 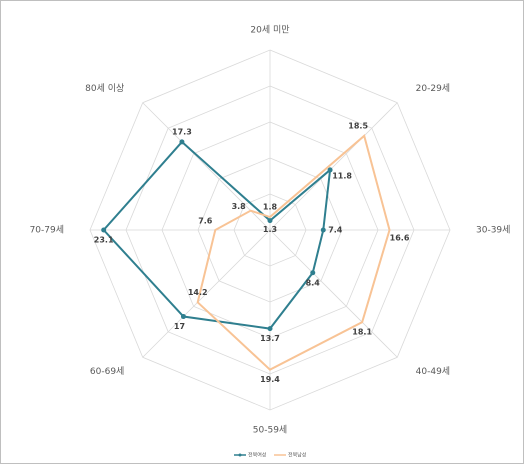 What do you see at coordinates (104, 88) in the screenshot?
I see `category-label: 80세 이상` at bounding box center [104, 88].